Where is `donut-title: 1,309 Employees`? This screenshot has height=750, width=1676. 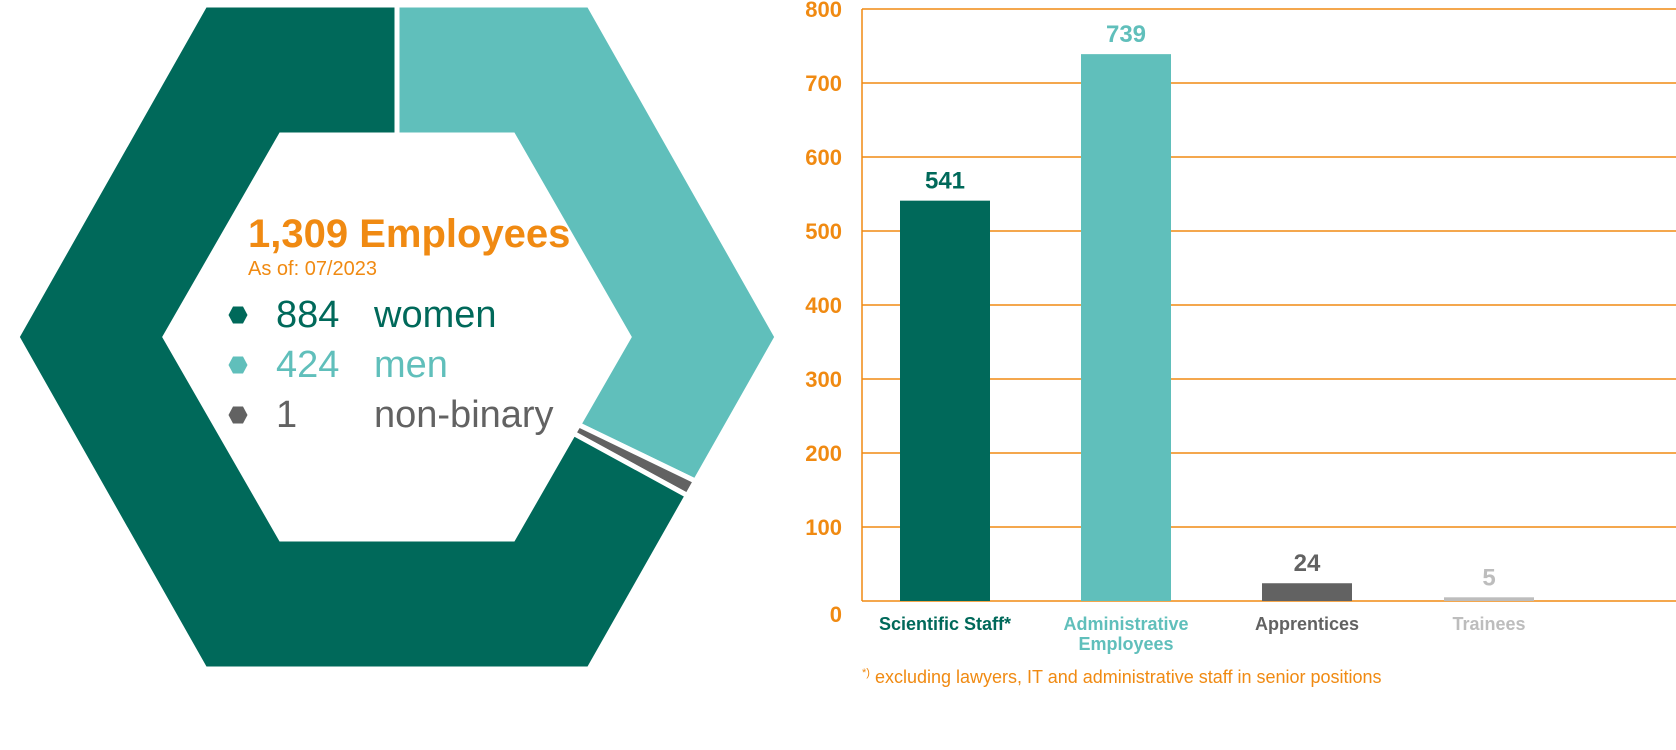 donut-title: 1,309 Employees is located at coordinates (409, 234).